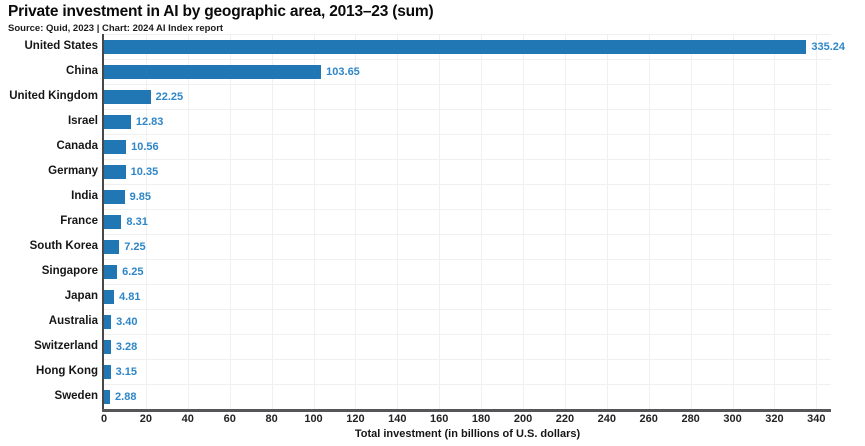  Describe the element at coordinates (144, 171) in the screenshot. I see `bar-value-label: 10.35` at that location.